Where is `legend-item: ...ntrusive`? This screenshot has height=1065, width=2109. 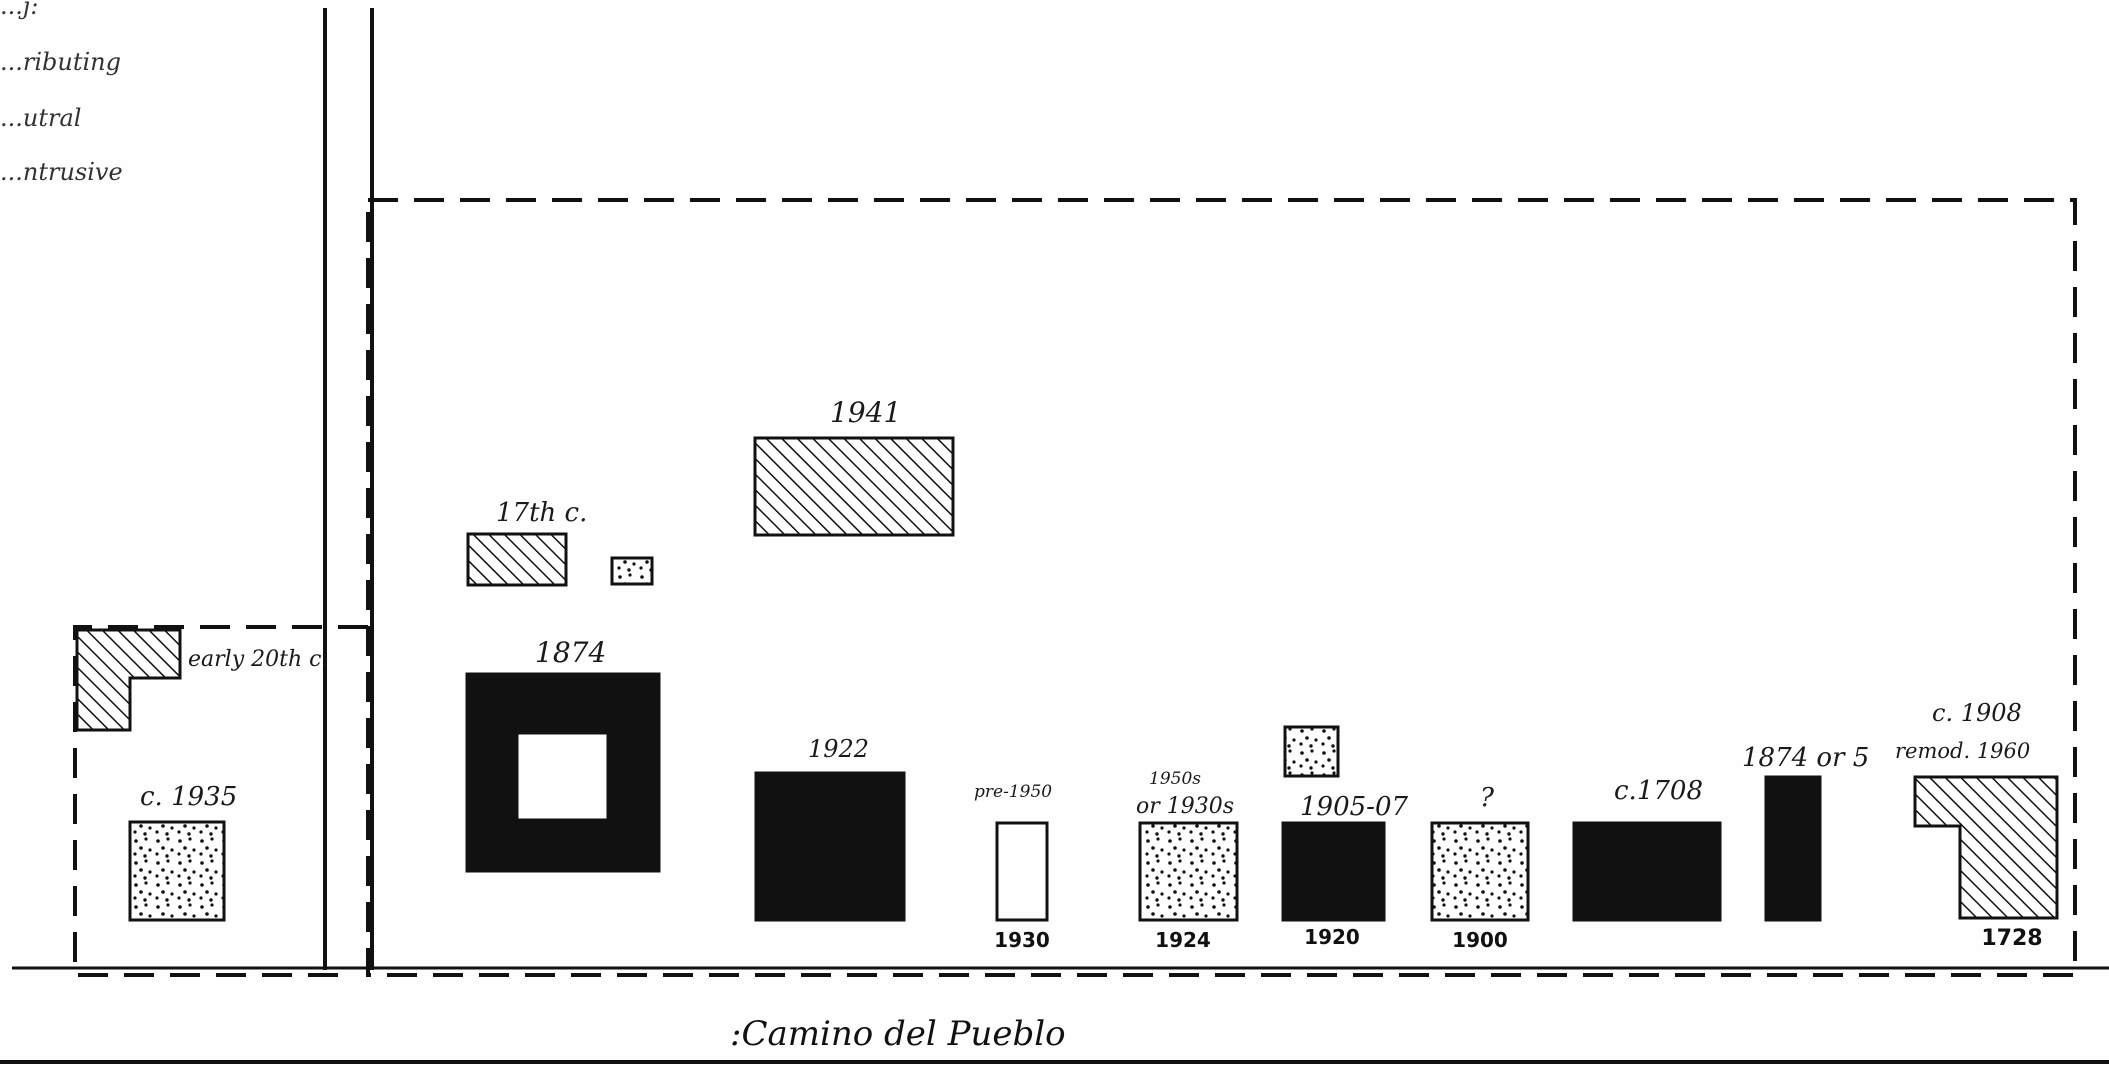
legend-item: ...ntrusive is located at coordinates (61, 172).